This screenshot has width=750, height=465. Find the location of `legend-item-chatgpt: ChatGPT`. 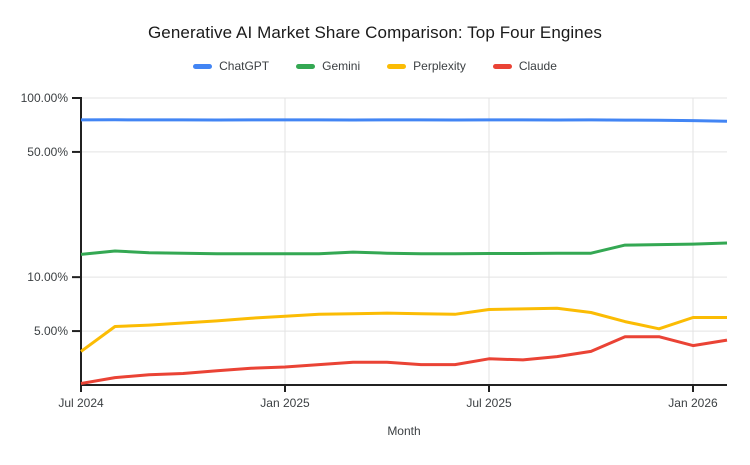

legend-item-chatgpt: ChatGPT is located at coordinates (231, 66).